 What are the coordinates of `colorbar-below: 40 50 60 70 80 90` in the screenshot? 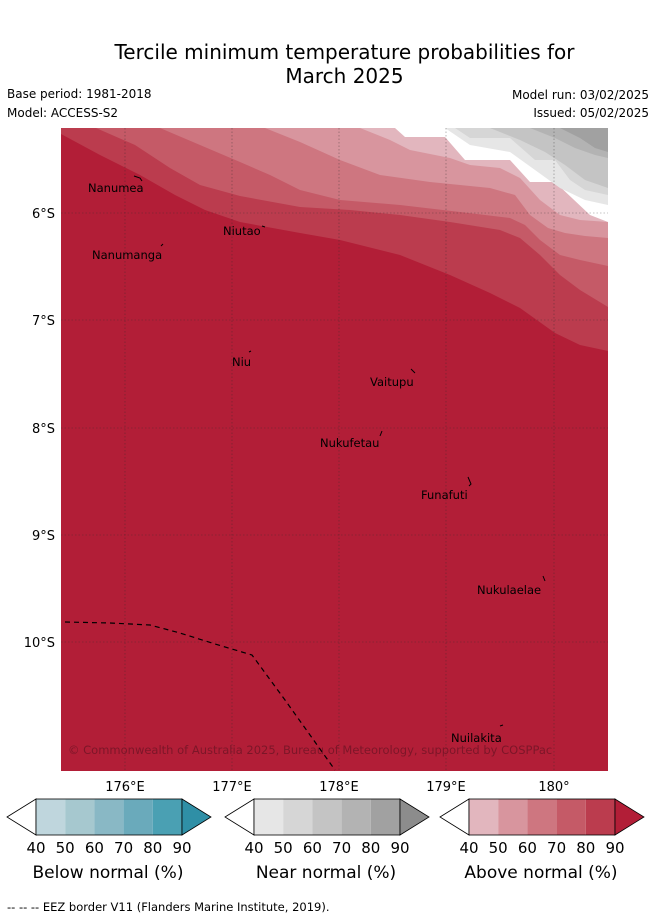 It's located at (109, 827).